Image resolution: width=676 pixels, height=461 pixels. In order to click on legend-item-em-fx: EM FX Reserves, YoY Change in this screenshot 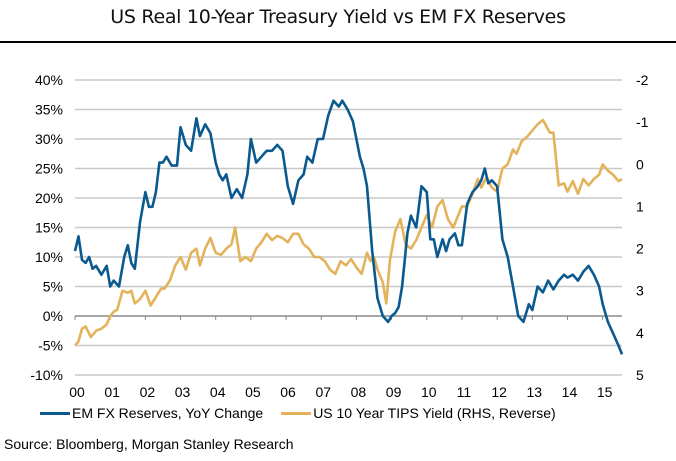, I will do `click(151, 413)`.